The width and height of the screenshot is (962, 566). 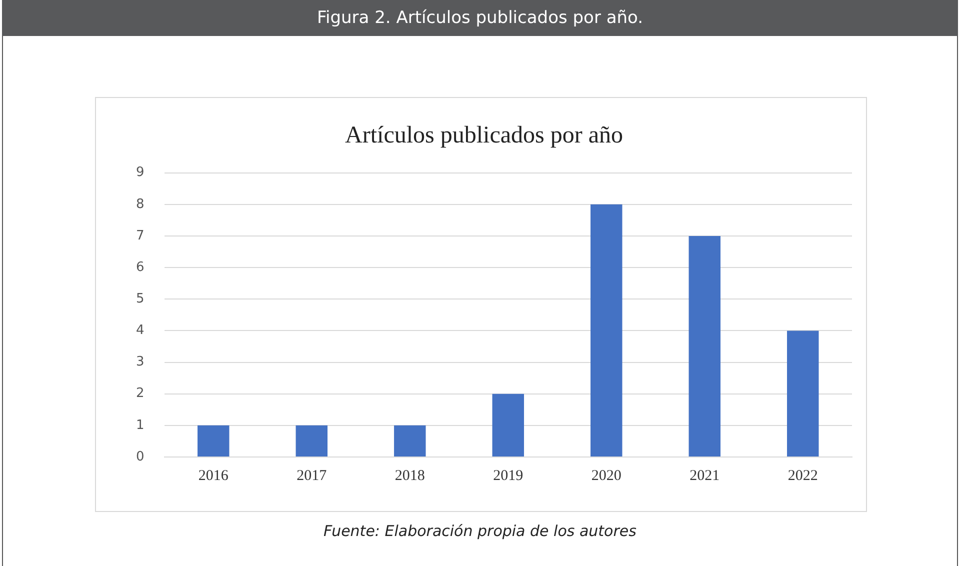 What do you see at coordinates (312, 476) in the screenshot?
I see `x-tick-label: 2017` at bounding box center [312, 476].